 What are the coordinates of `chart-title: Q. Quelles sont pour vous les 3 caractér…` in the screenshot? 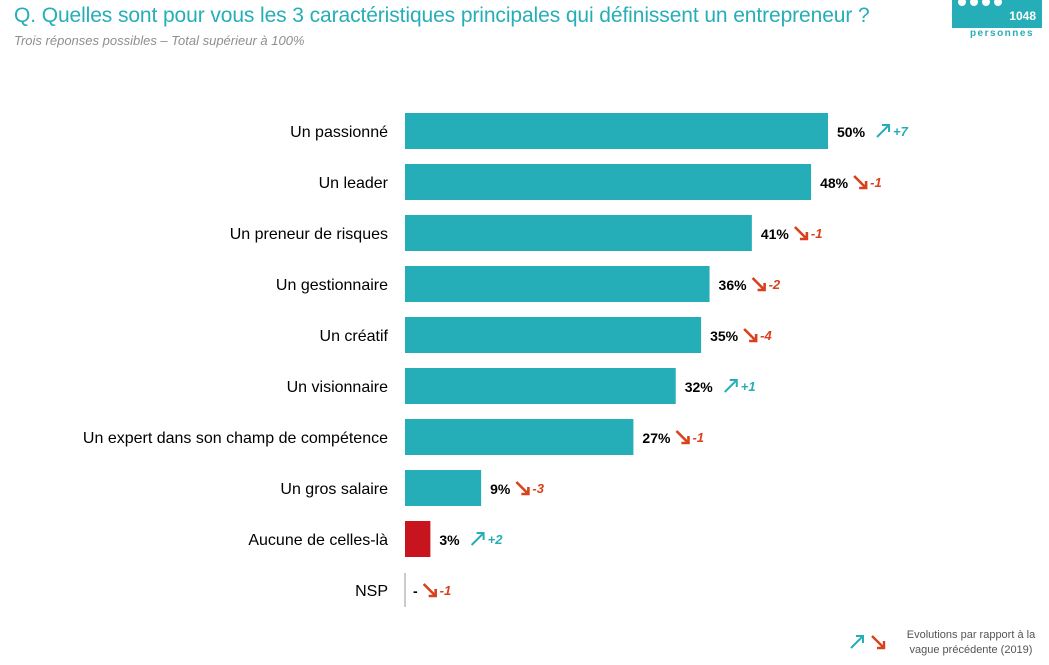 It's located at (442, 15).